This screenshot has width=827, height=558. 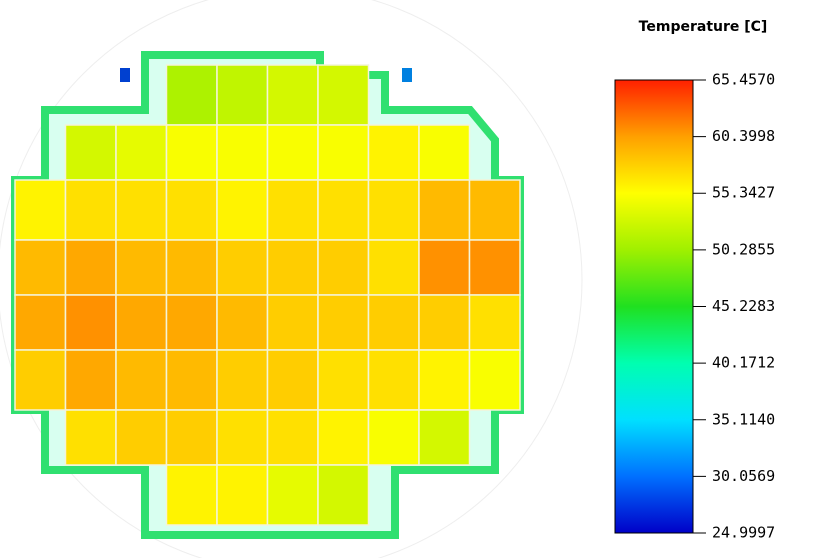 What do you see at coordinates (654, 306) in the screenshot?
I see `colorbar` at bounding box center [654, 306].